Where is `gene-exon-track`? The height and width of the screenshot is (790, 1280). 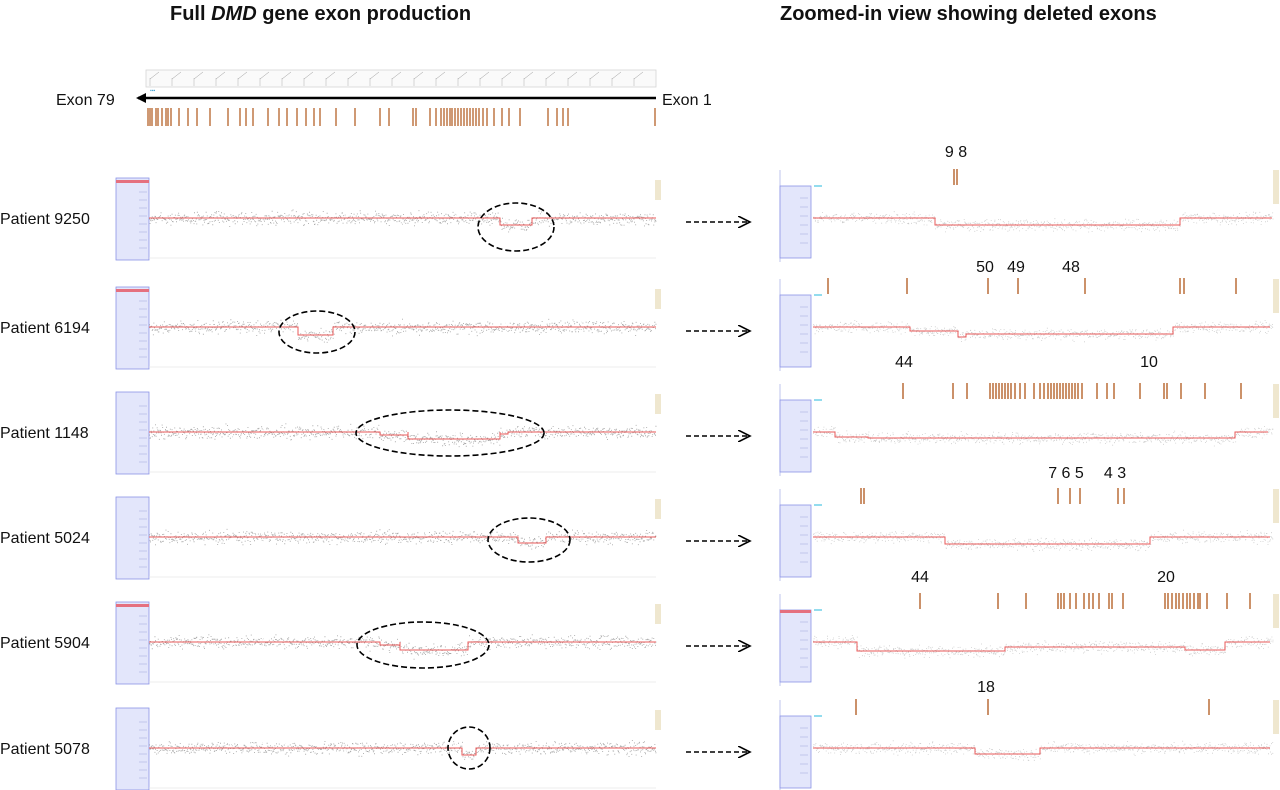
gene-exon-track is located at coordinates (401, 117).